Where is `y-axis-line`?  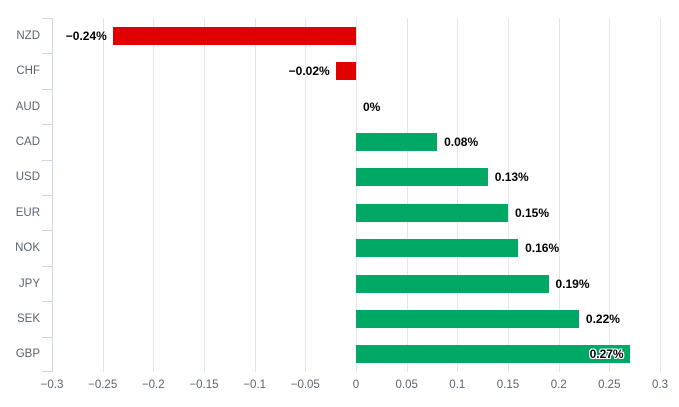
y-axis-line is located at coordinates (52, 195).